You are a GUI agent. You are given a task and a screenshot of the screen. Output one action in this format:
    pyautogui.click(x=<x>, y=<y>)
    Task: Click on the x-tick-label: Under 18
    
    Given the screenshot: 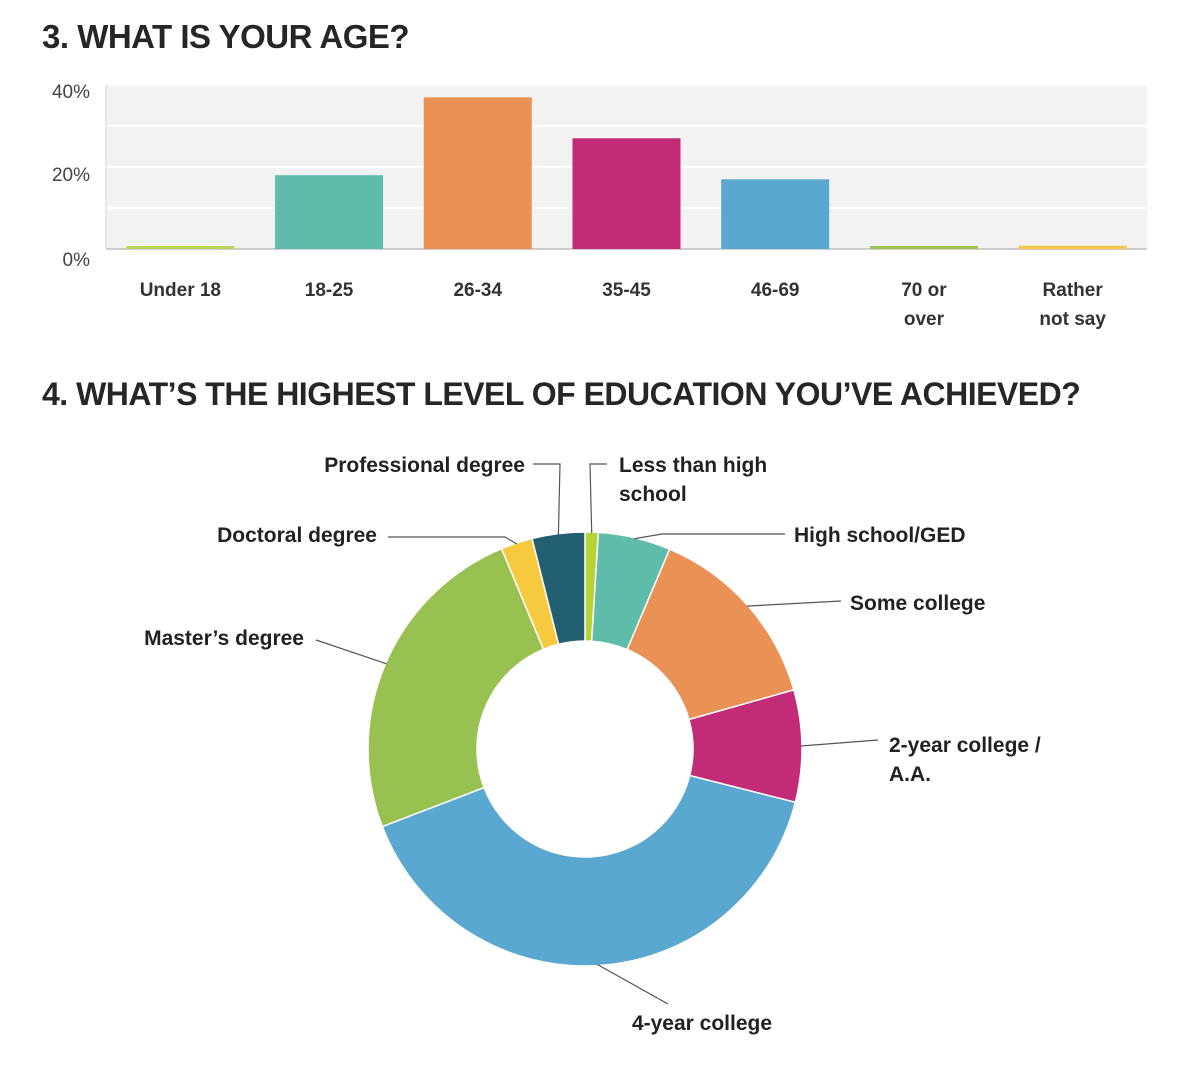 What is the action you would take?
    pyautogui.click(x=180, y=290)
    